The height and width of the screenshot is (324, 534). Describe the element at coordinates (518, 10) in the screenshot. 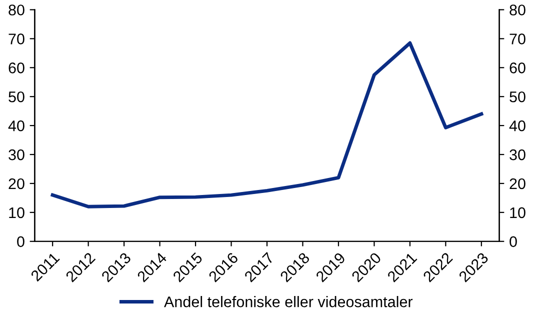

I see `y2-tick-label: 80` at that location.